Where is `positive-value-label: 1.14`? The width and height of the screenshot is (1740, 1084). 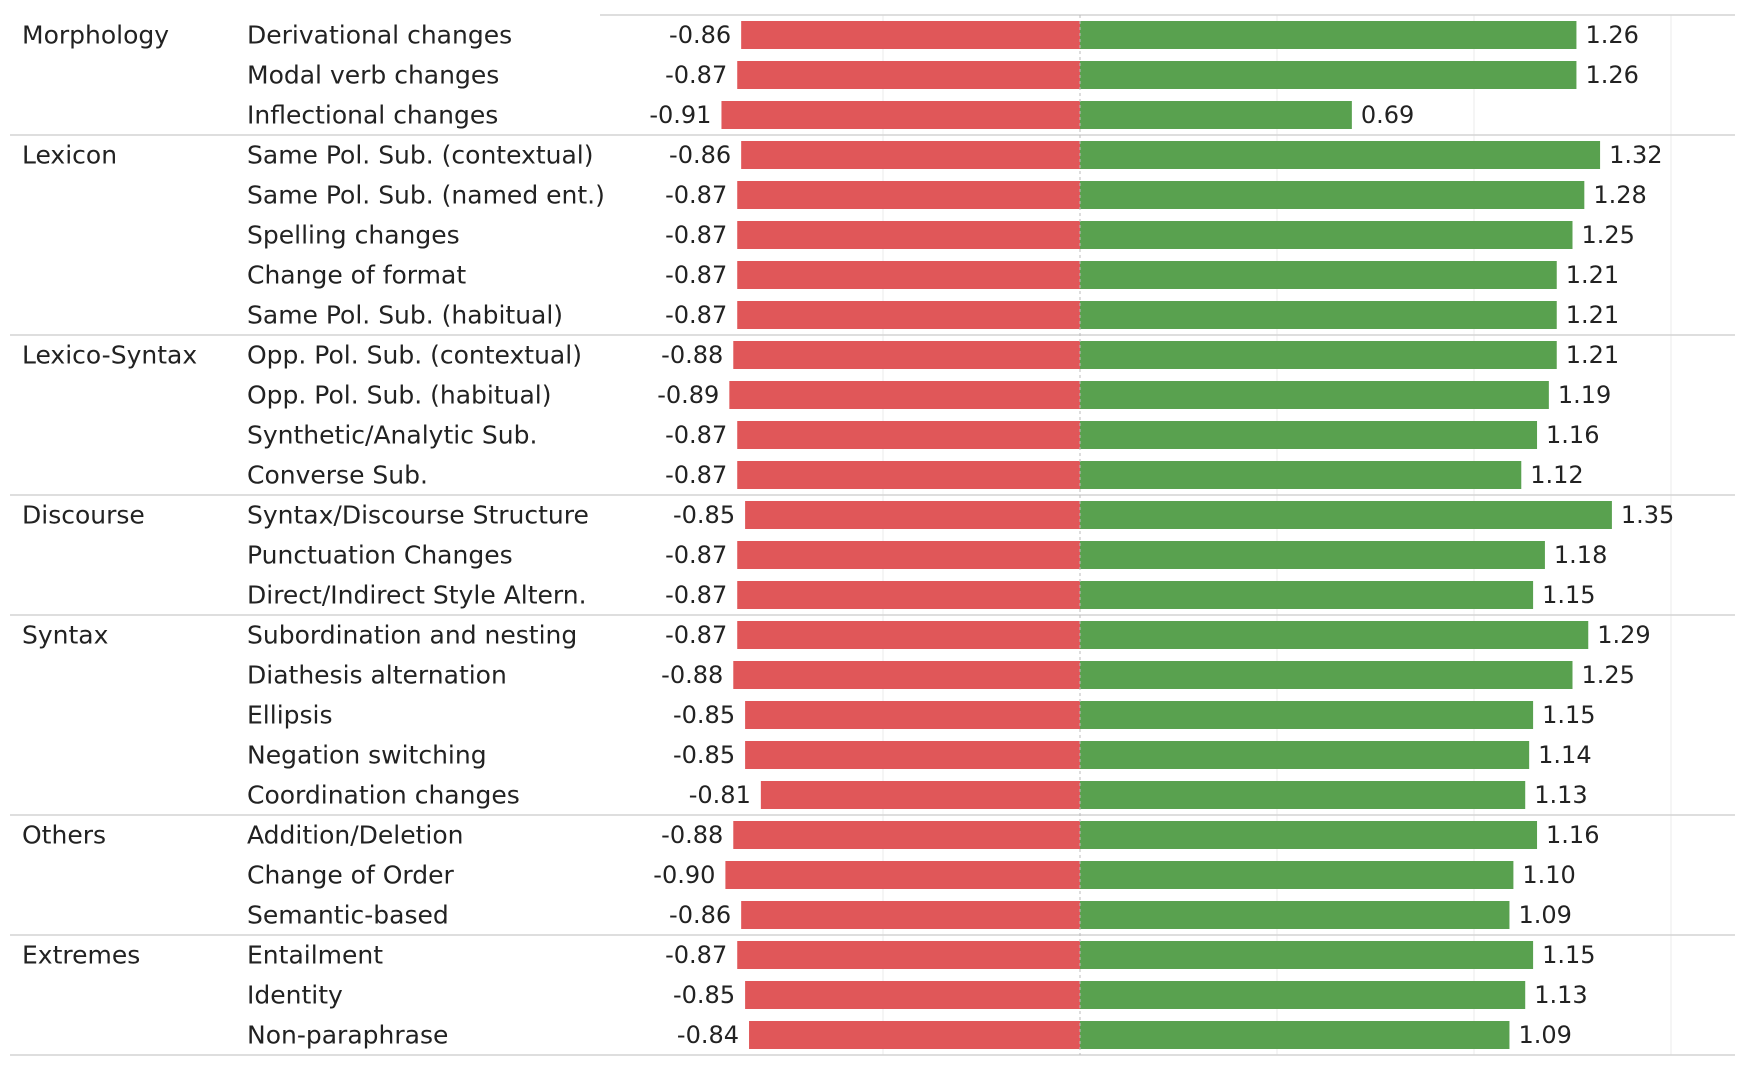 positive-value-label: 1.14 is located at coordinates (1564, 755).